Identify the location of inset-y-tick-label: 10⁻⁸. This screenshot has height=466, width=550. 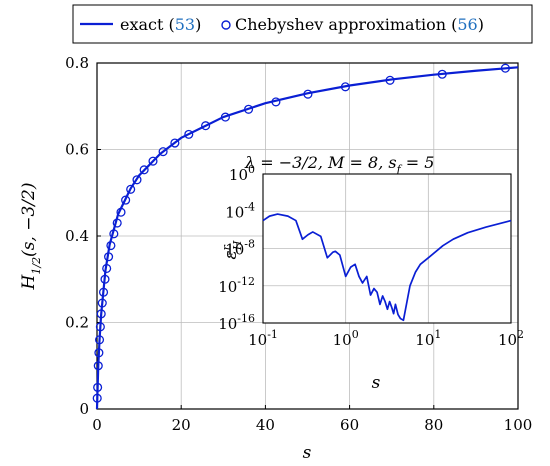
(240, 248).